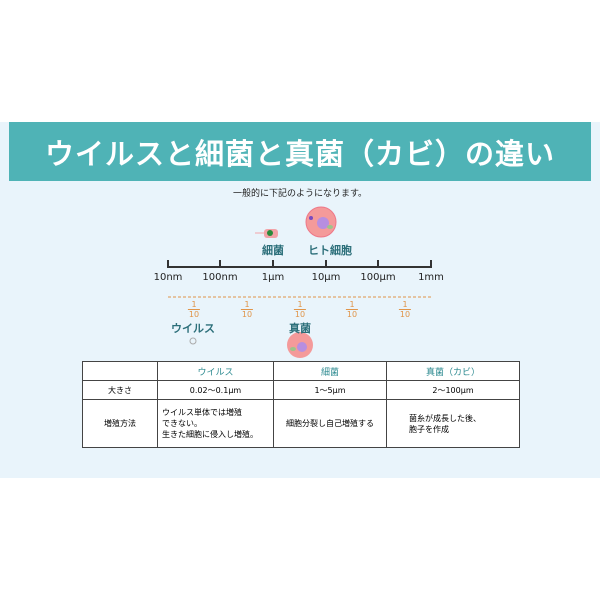 The image size is (600, 600). Describe the element at coordinates (120, 390) in the screenshot. I see `table-cell: 大きさ` at that location.